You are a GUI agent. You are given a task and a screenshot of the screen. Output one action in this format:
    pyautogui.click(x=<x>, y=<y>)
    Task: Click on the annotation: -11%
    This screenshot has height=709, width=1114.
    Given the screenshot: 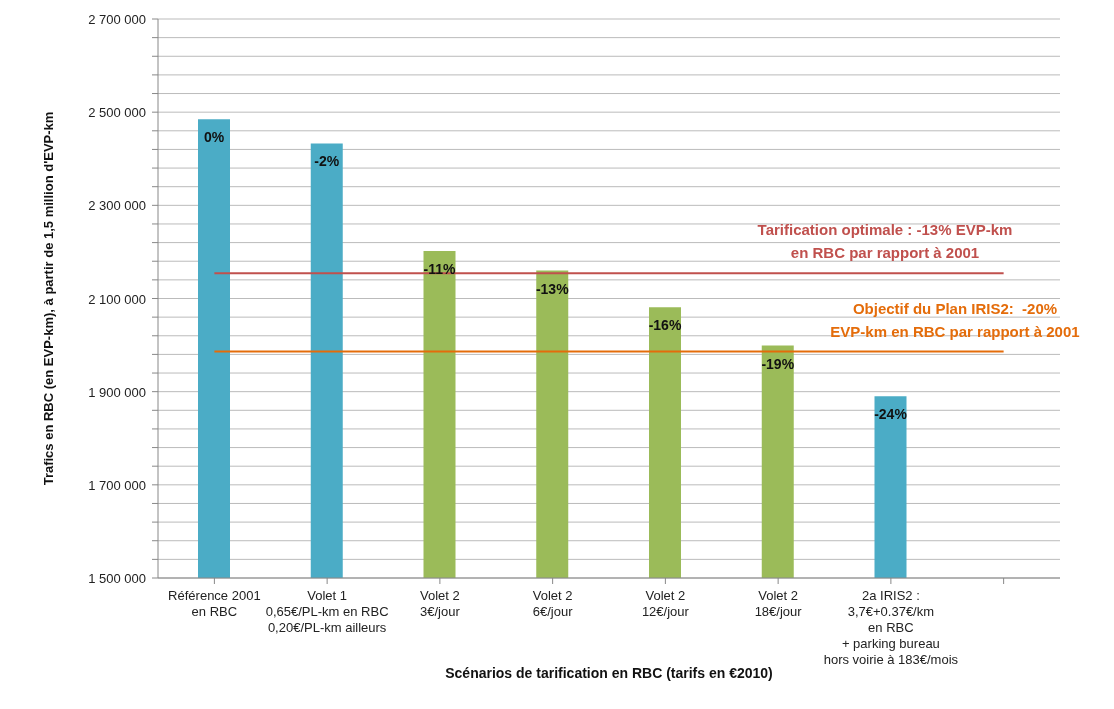 What is the action you would take?
    pyautogui.click(x=439, y=268)
    